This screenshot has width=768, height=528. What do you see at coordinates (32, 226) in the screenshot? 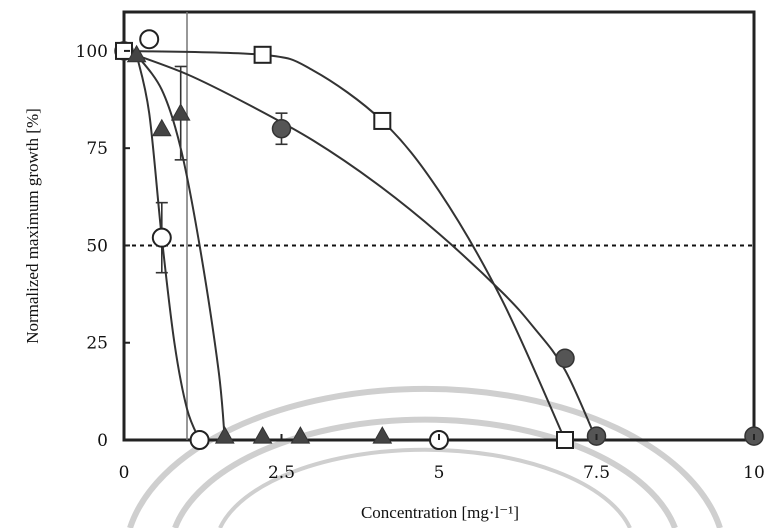
I see `y-axis-title: Normalized maximum growth [%]` at bounding box center [32, 226].